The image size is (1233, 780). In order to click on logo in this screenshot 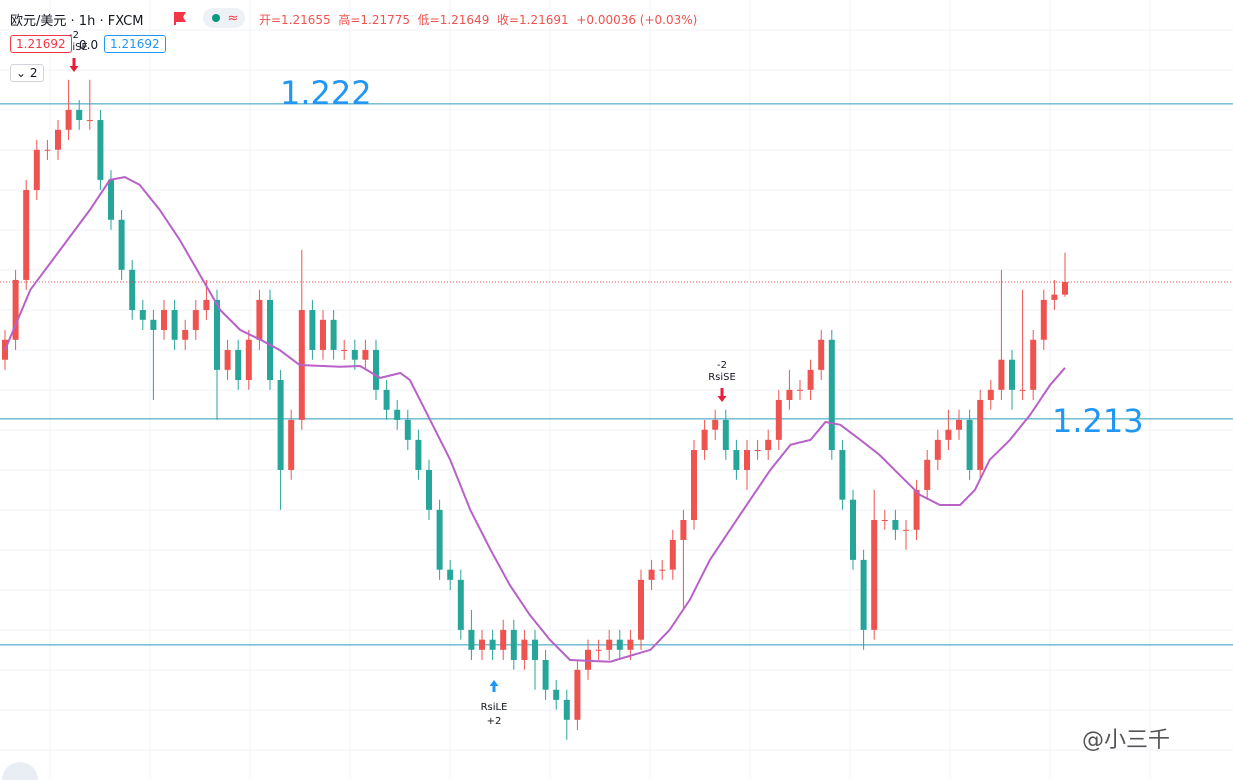, I will do `click(20, 770)`.